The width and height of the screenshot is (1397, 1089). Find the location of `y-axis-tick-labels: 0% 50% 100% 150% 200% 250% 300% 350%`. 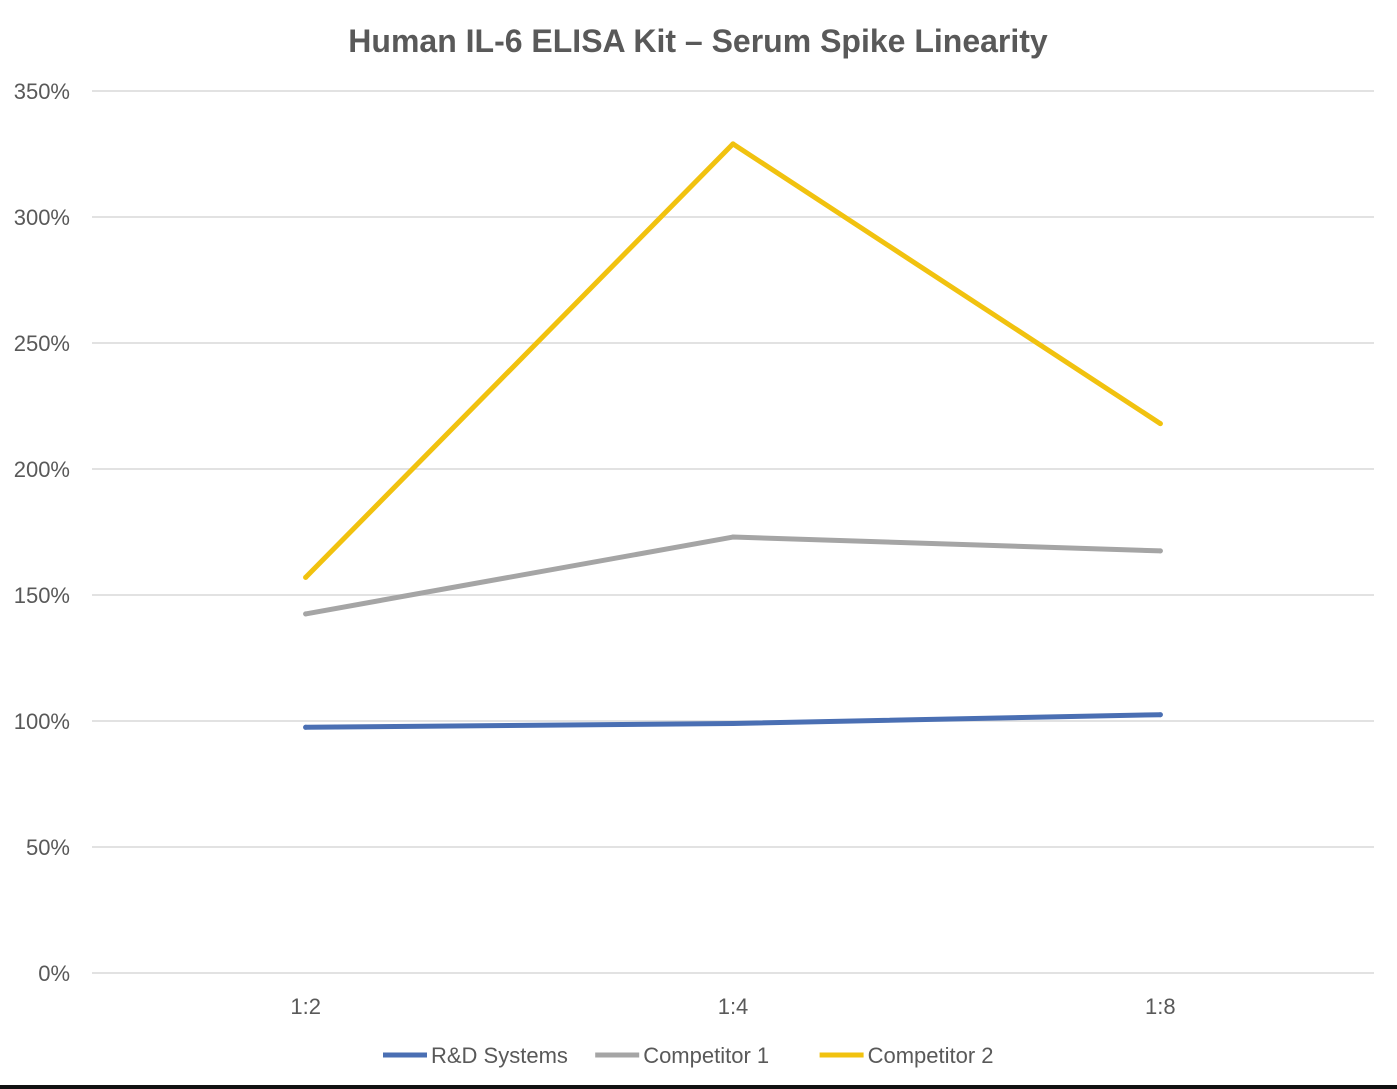

y-axis-tick-labels: 0% 50% 100% 150% 200% 250% 300% 350% is located at coordinates (42, 532).